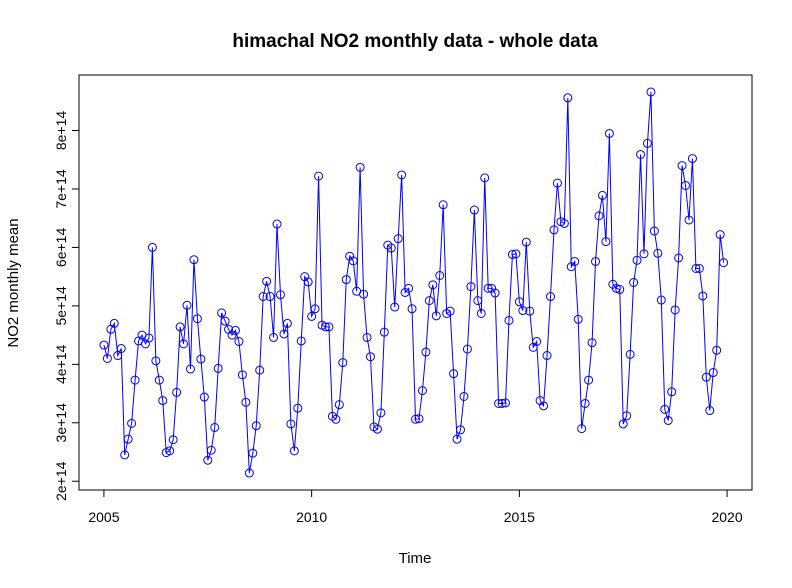 Image resolution: width=792 pixels, height=588 pixels. Describe the element at coordinates (61, 481) in the screenshot. I see `y-tick-label: 2e+14` at that location.